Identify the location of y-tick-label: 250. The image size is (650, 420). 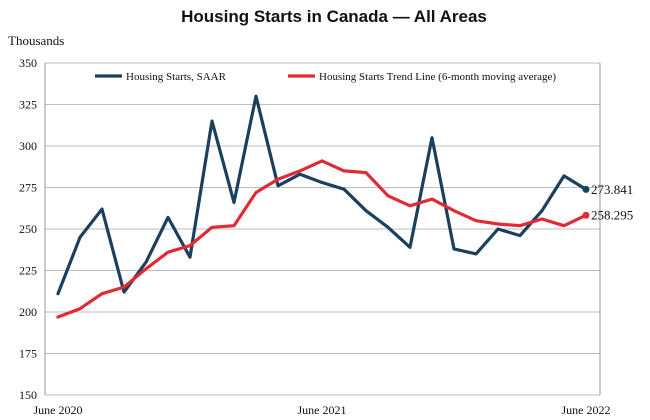
(28, 229).